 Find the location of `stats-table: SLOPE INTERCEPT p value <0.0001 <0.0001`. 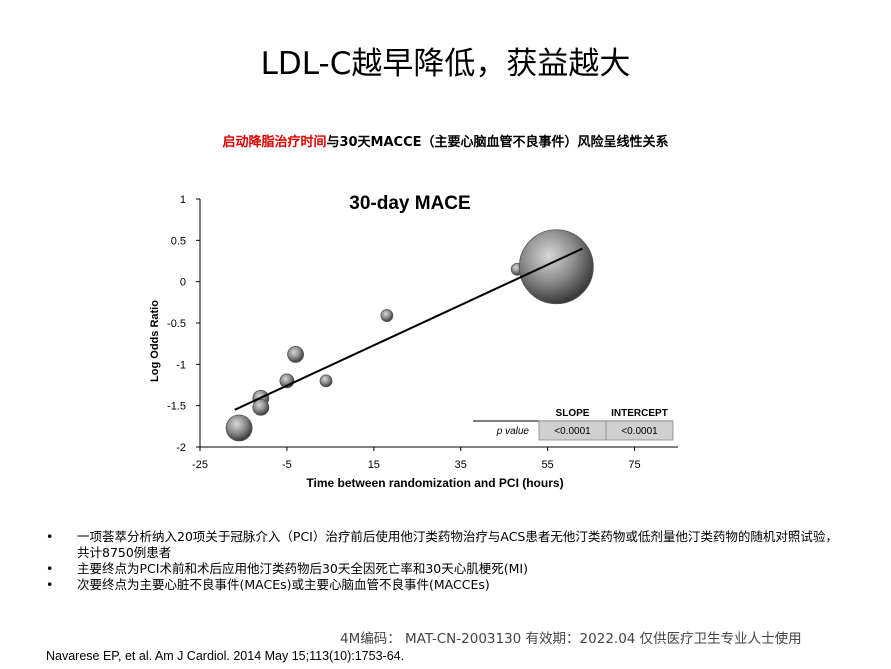

stats-table: SLOPE INTERCEPT p value <0.0001 <0.0001 is located at coordinates (573, 424).